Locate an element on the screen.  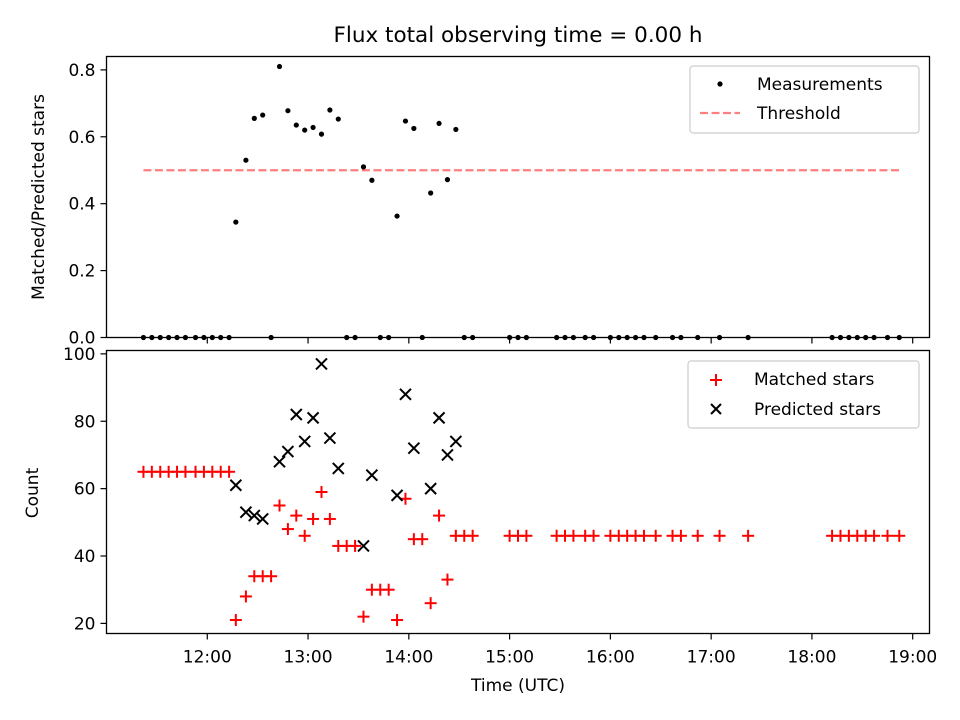
bottom-y-tick-label: 60 is located at coordinates (85, 490).